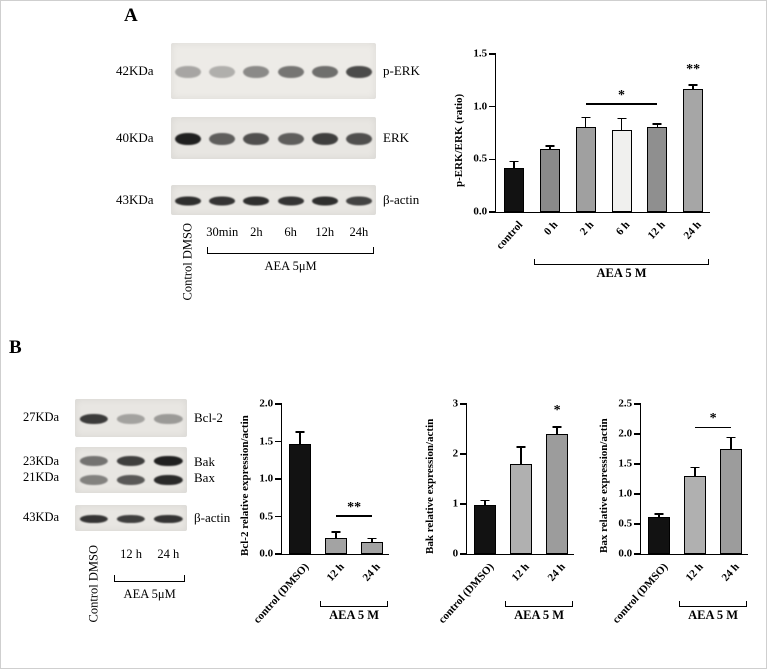  I want to click on blot-row: 27KDa Bcl-2, so click(132, 418).